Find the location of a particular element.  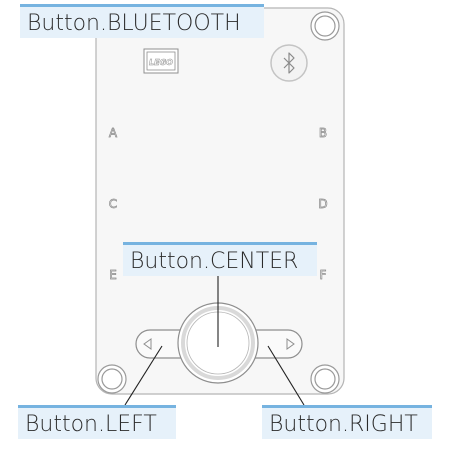

right-button is located at coordinates (276, 344).